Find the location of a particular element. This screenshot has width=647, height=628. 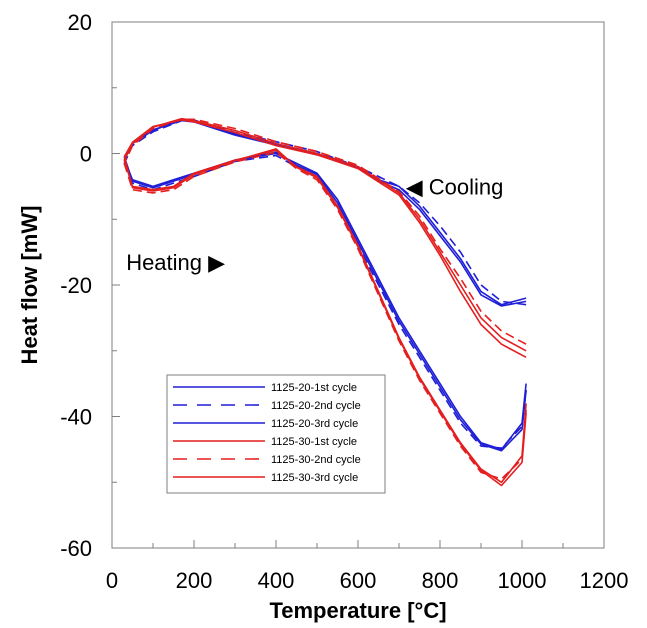

y-tick-label: -60 is located at coordinates (76, 548).